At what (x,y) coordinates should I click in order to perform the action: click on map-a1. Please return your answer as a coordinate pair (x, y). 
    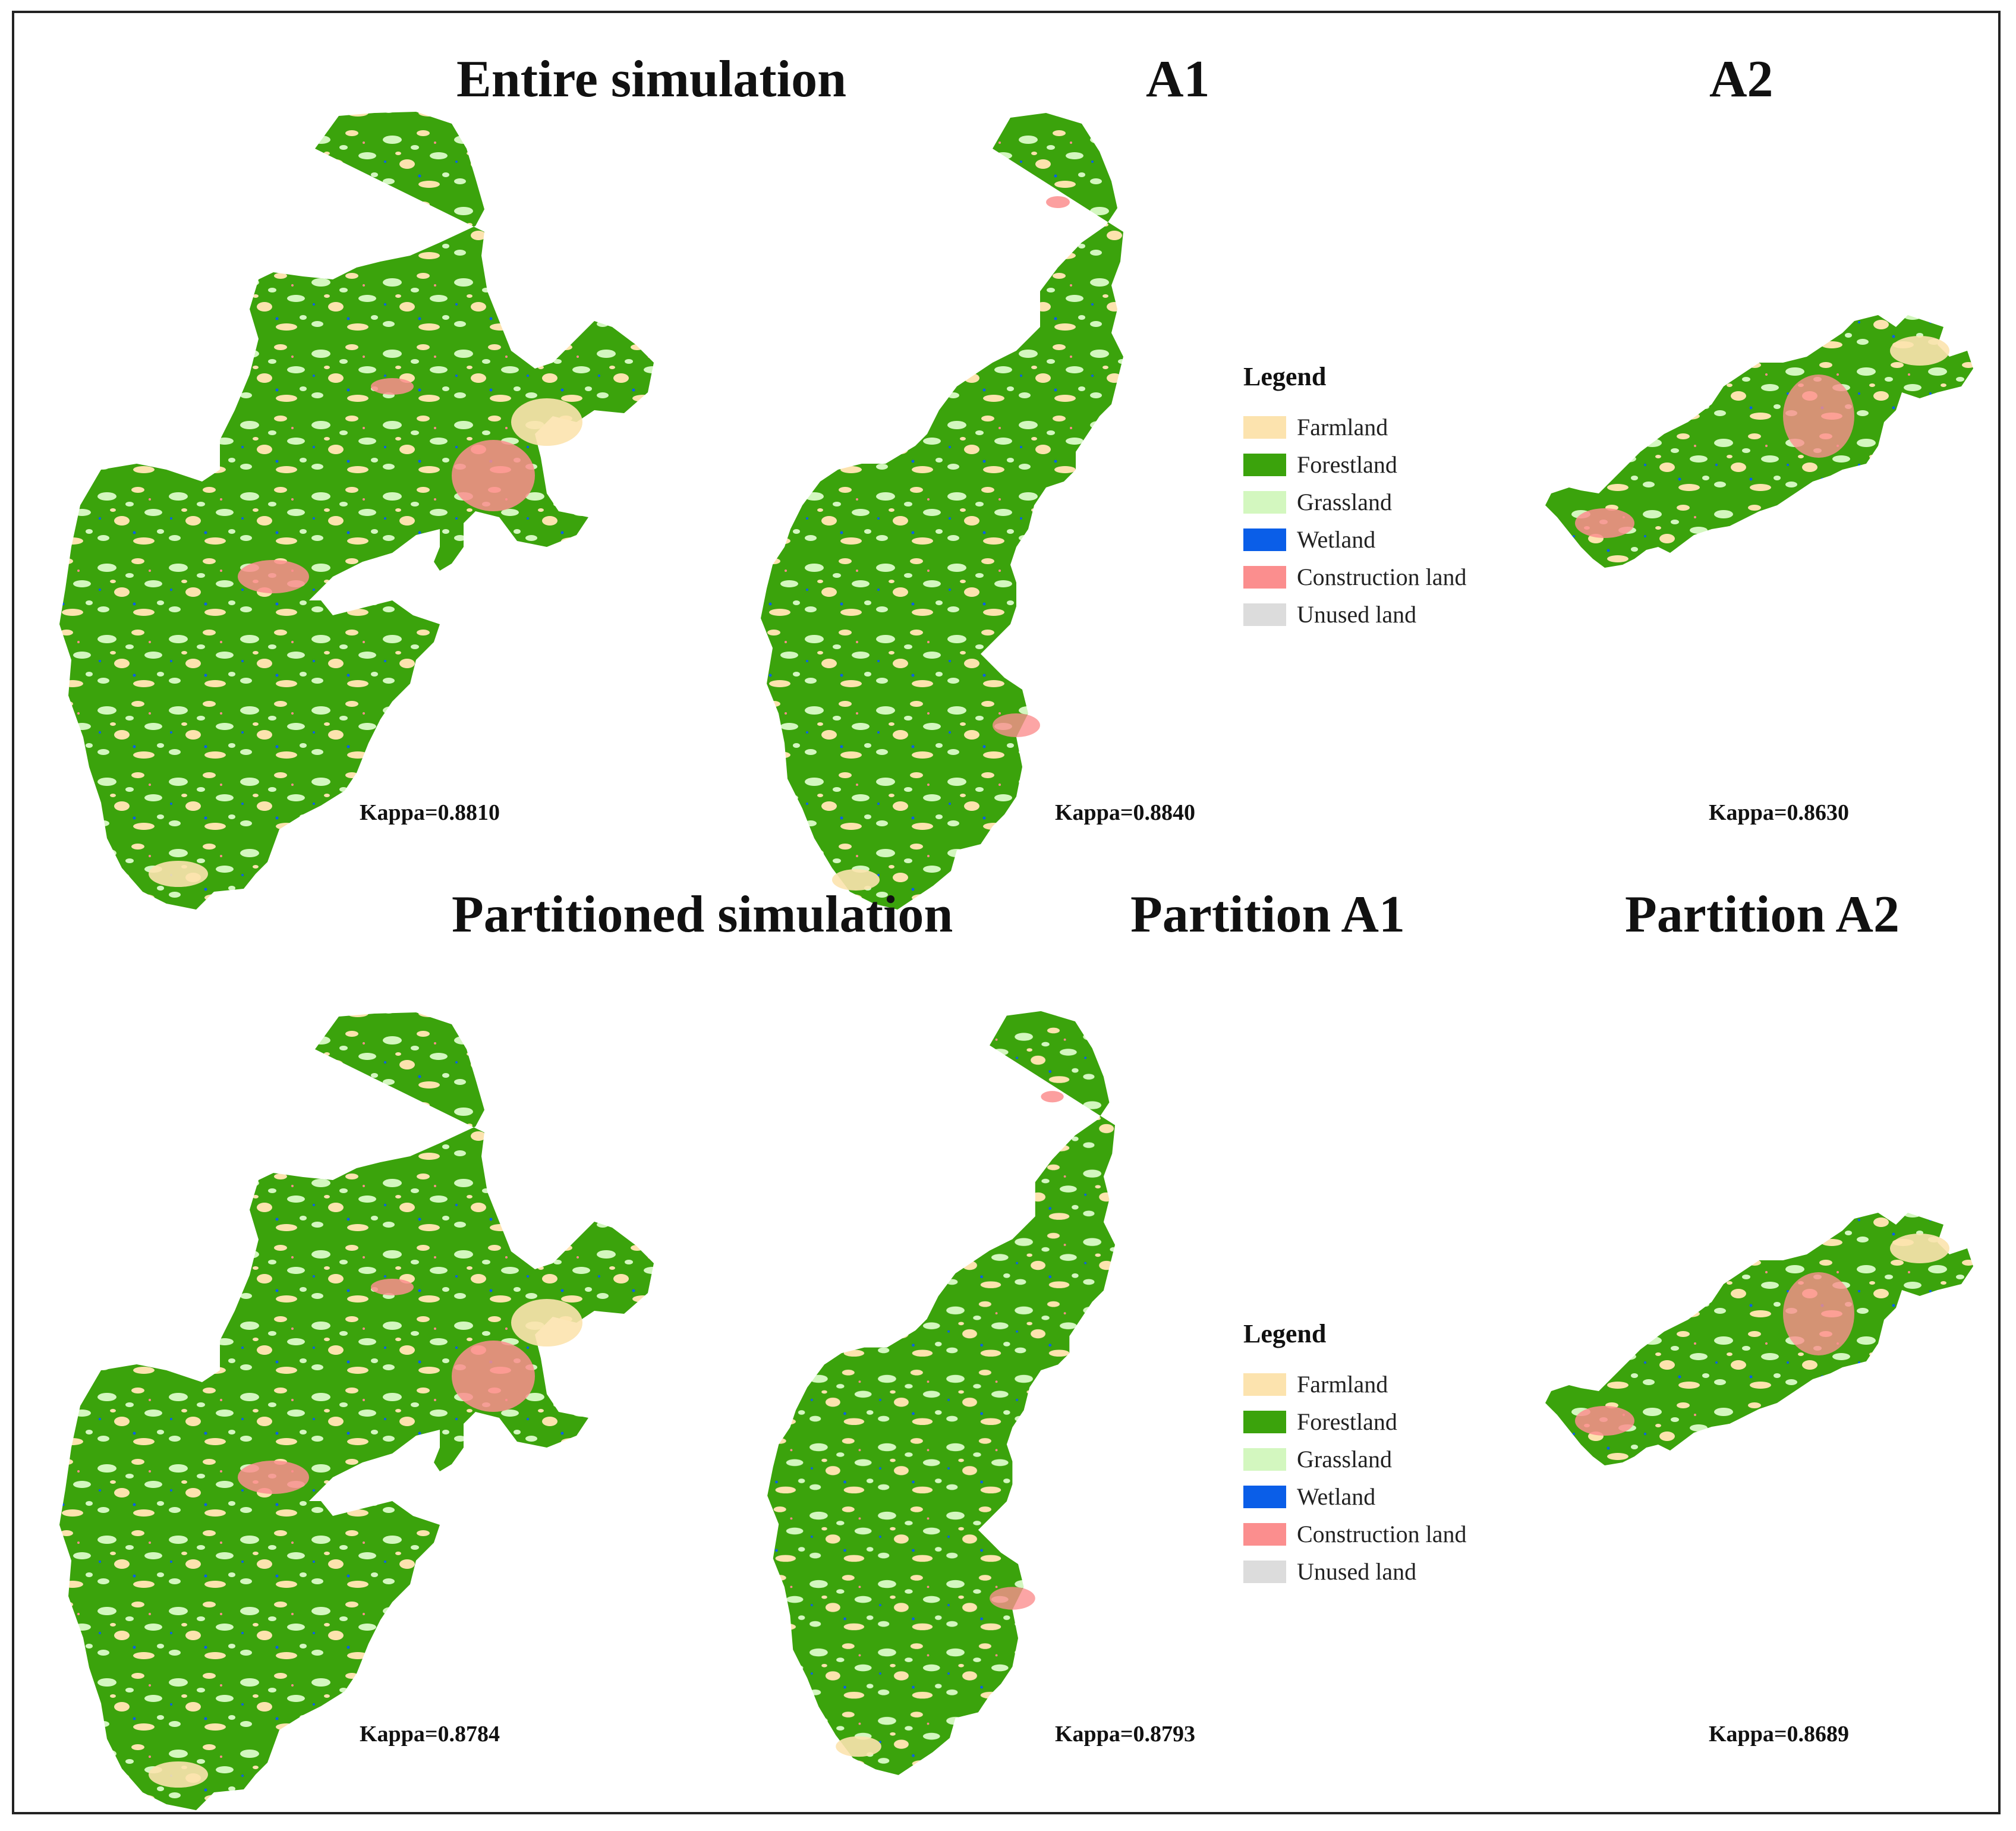
    Looking at the image, I should click on (942, 512).